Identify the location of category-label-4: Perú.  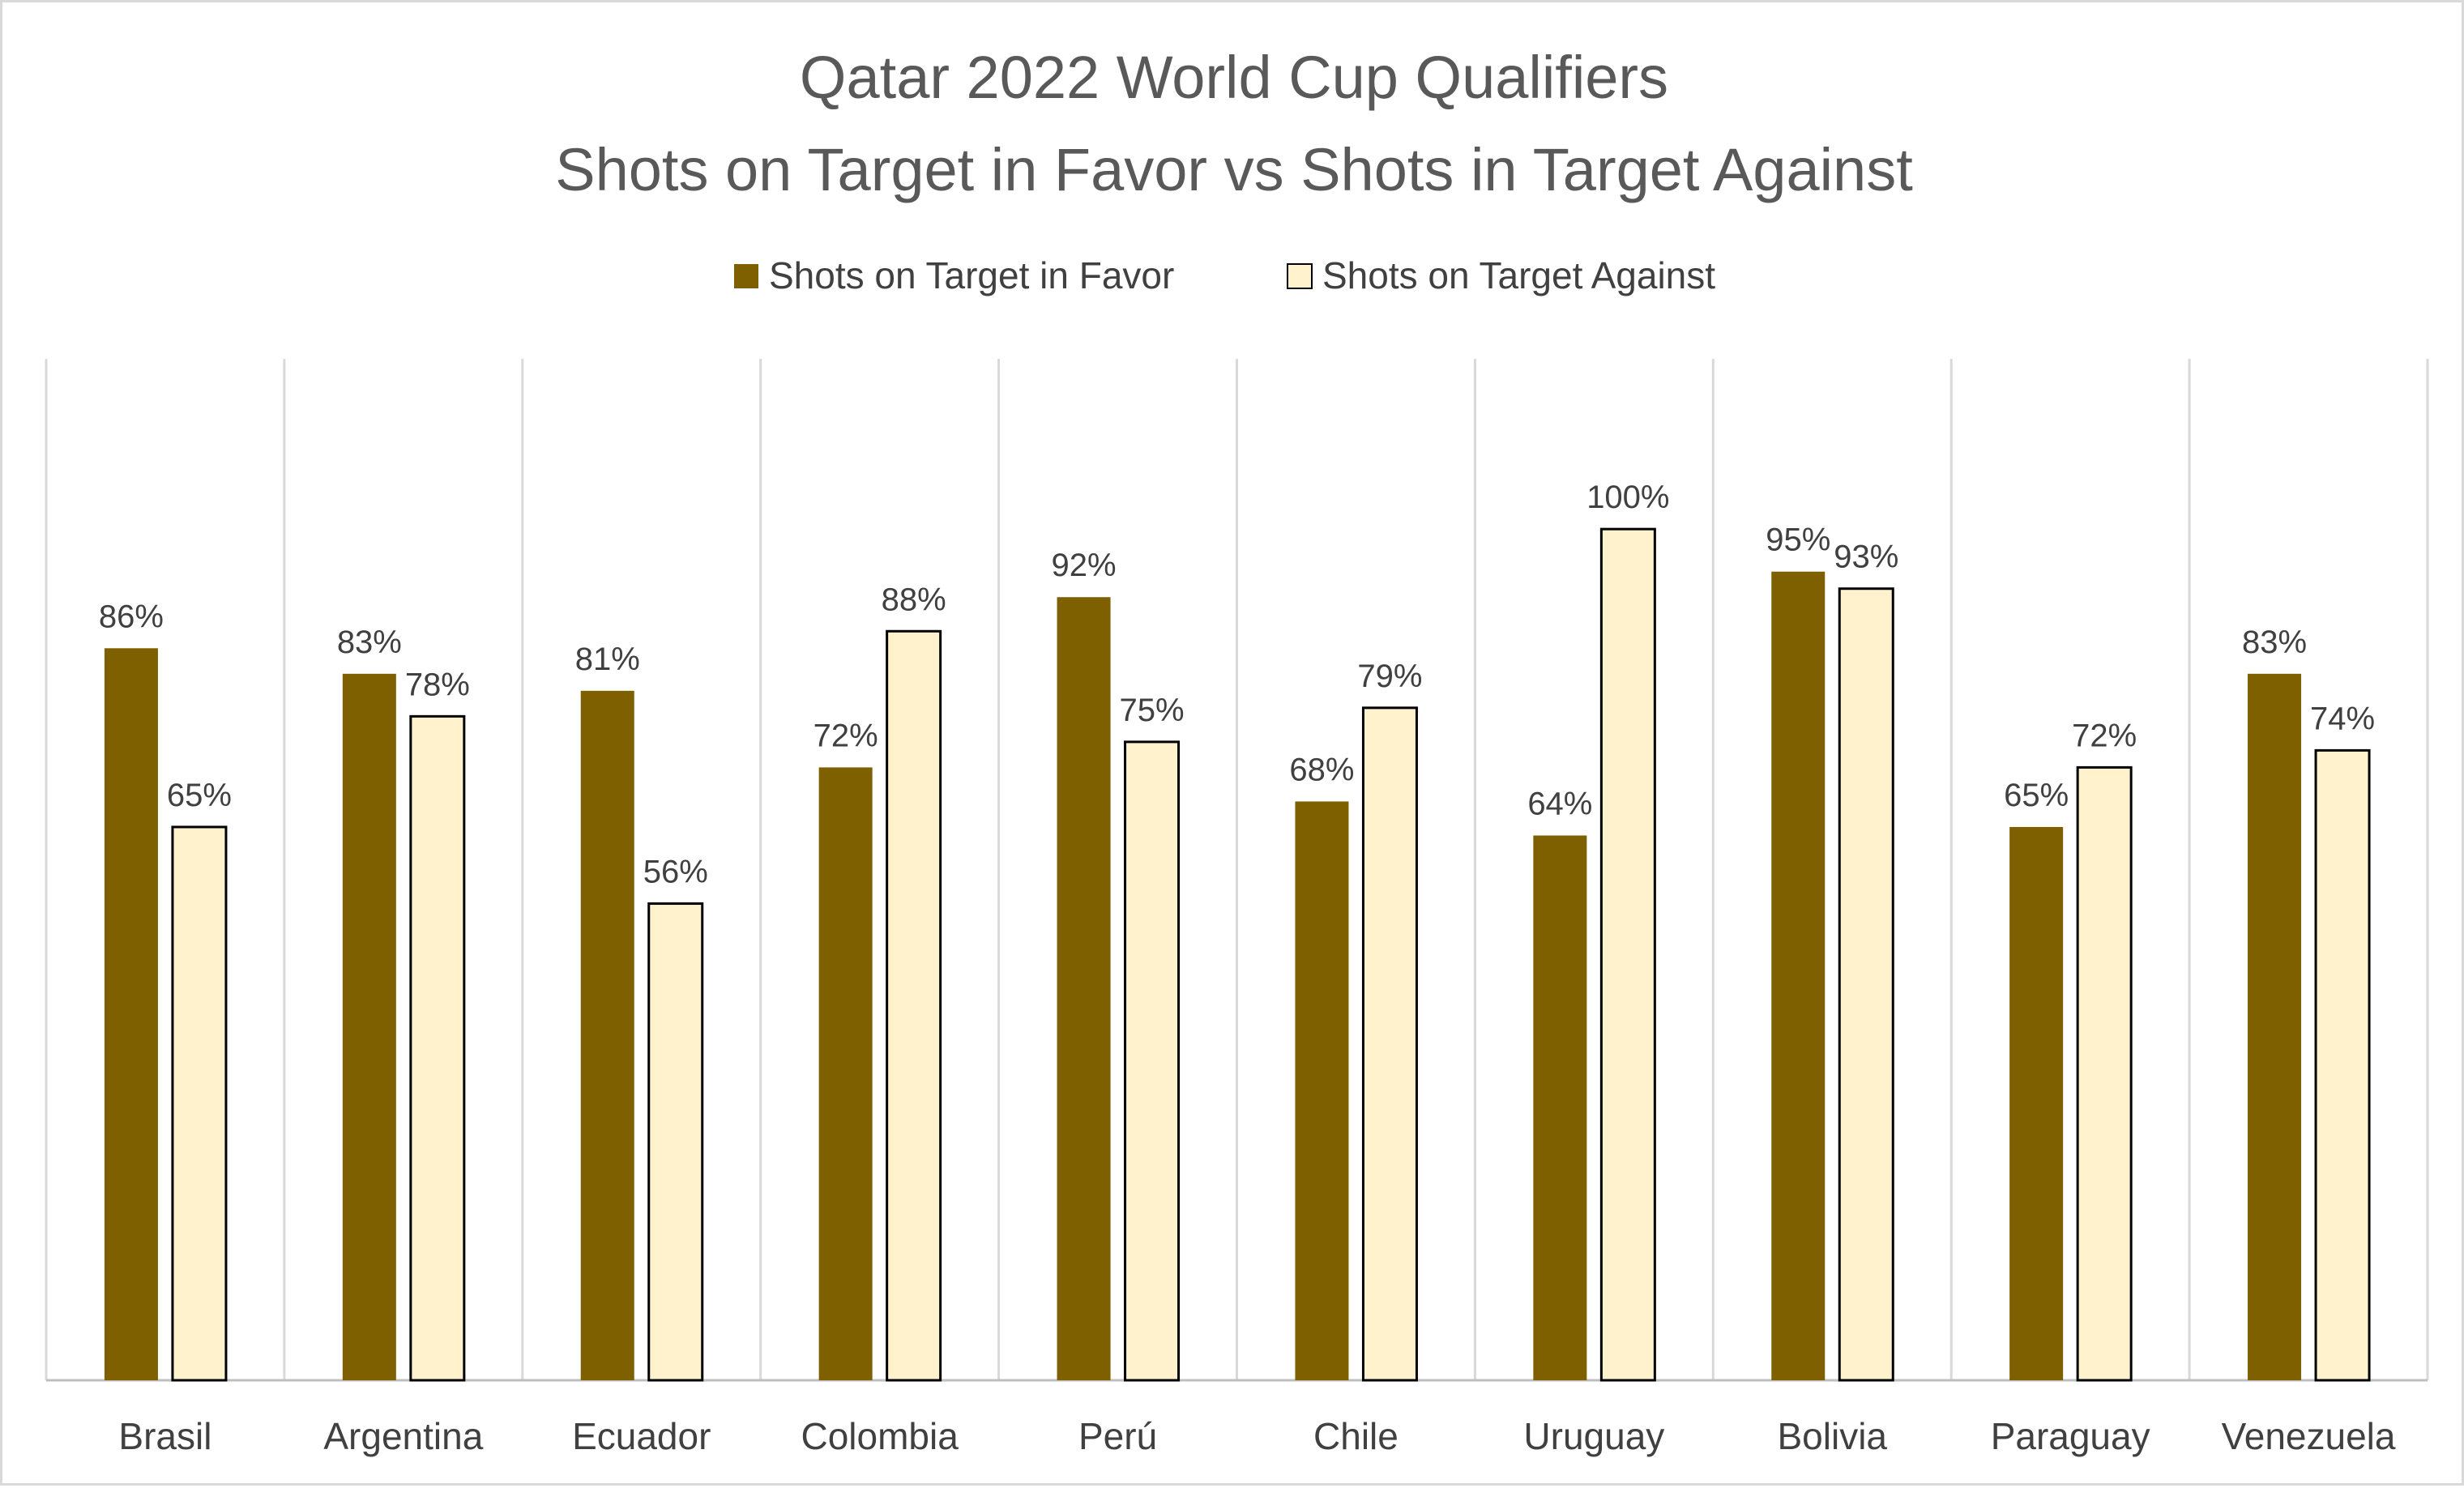
(1117, 1436).